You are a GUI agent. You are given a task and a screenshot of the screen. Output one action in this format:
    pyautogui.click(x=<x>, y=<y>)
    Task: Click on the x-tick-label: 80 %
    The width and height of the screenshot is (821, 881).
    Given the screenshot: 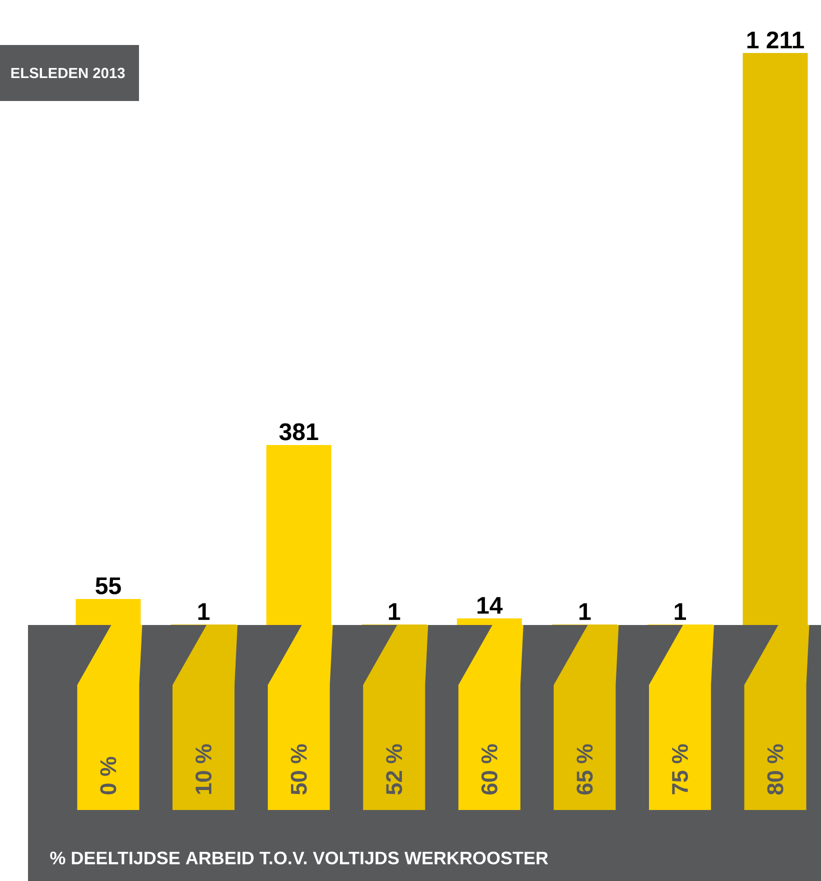 What is the action you would take?
    pyautogui.click(x=775, y=769)
    